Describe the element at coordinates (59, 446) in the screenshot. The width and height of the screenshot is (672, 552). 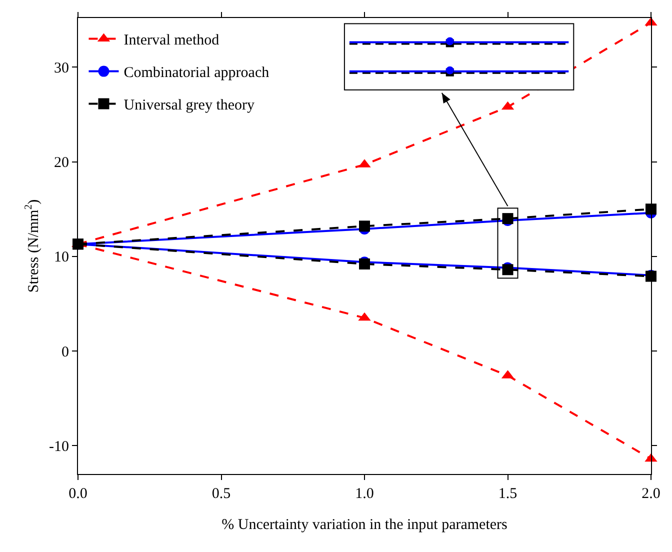
I see `y-tick-label: -10` at that location.